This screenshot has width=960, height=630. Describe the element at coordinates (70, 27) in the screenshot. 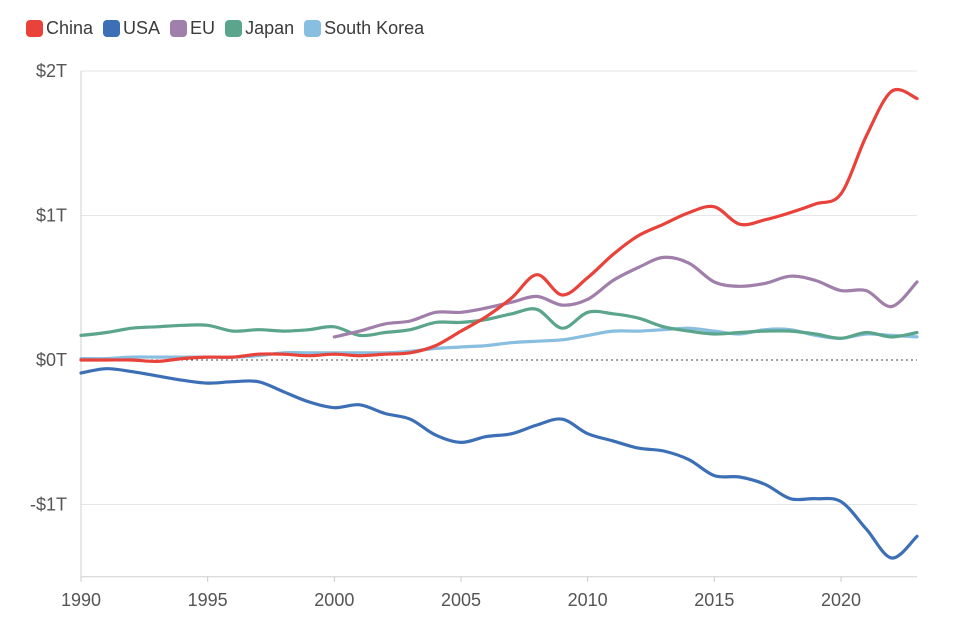

I see `legend-label: China` at that location.